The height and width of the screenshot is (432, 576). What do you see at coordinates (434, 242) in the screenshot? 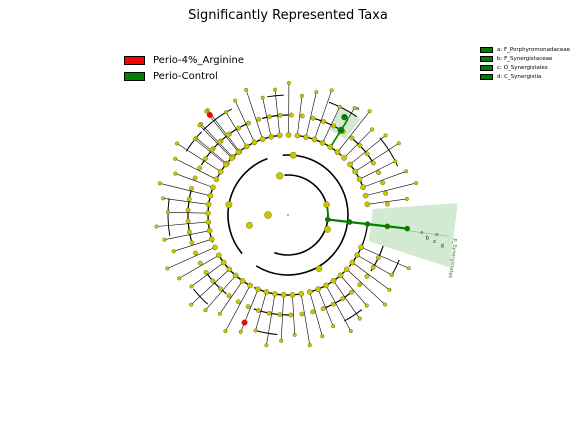
I see `clade-letter-c: c` at bounding box center [434, 242].